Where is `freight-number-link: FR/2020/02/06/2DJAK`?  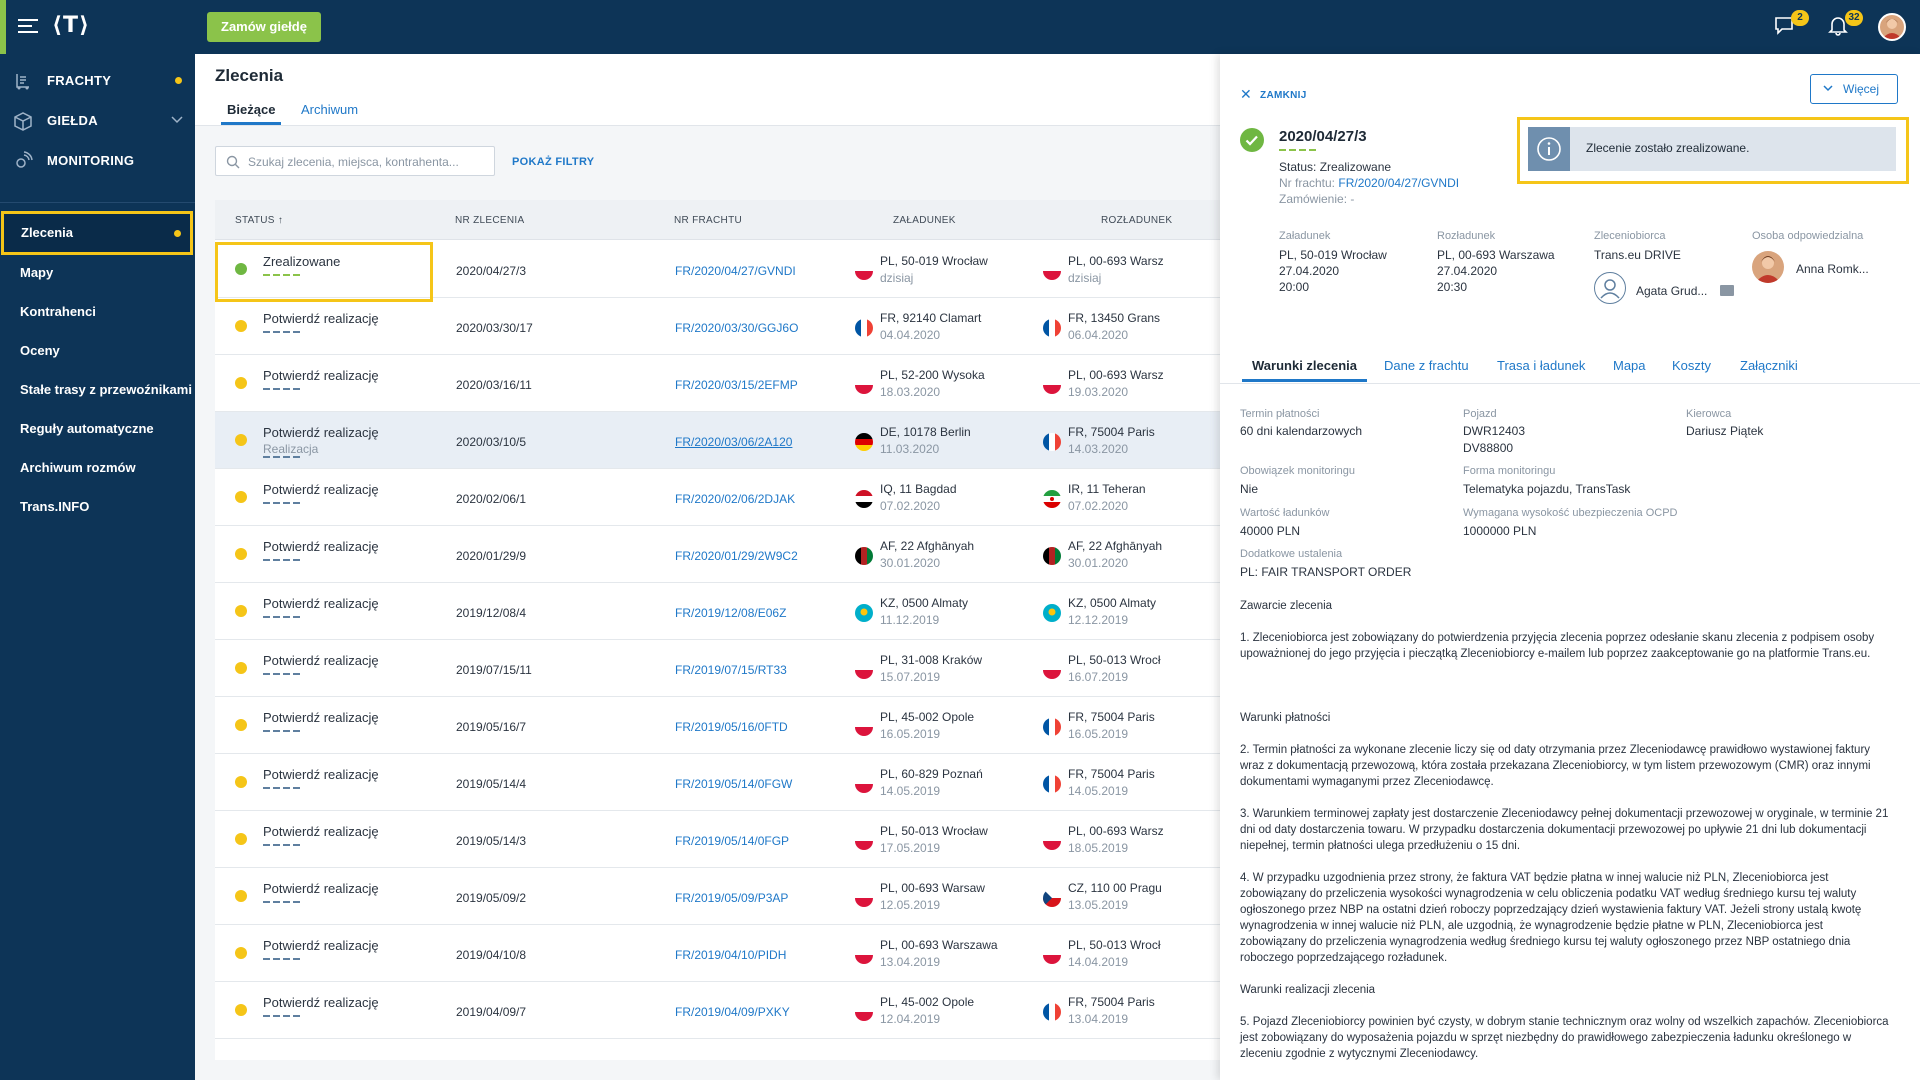 freight-number-link: FR/2020/02/06/2DJAK is located at coordinates (735, 499).